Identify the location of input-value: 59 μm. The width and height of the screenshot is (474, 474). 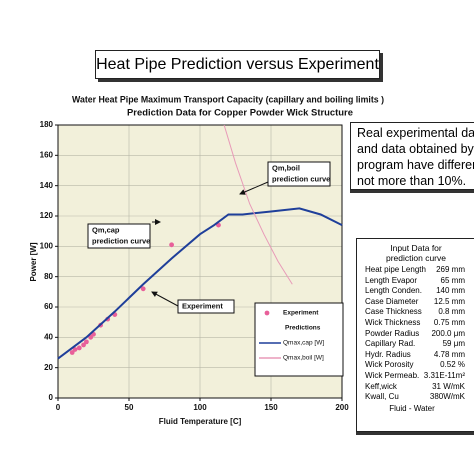
(453, 344).